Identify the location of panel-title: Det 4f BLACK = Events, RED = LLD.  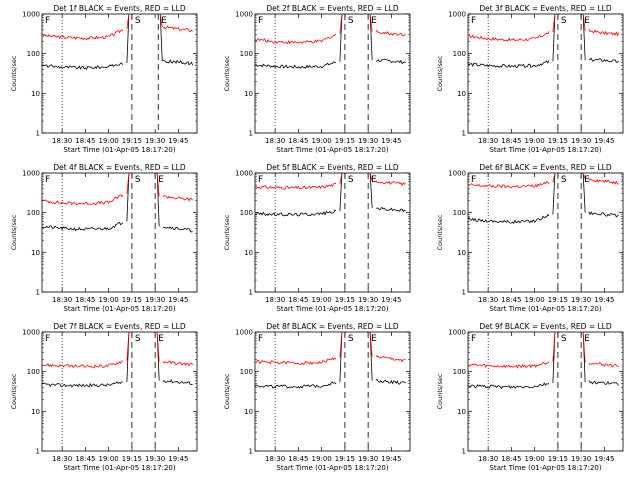
(119, 167).